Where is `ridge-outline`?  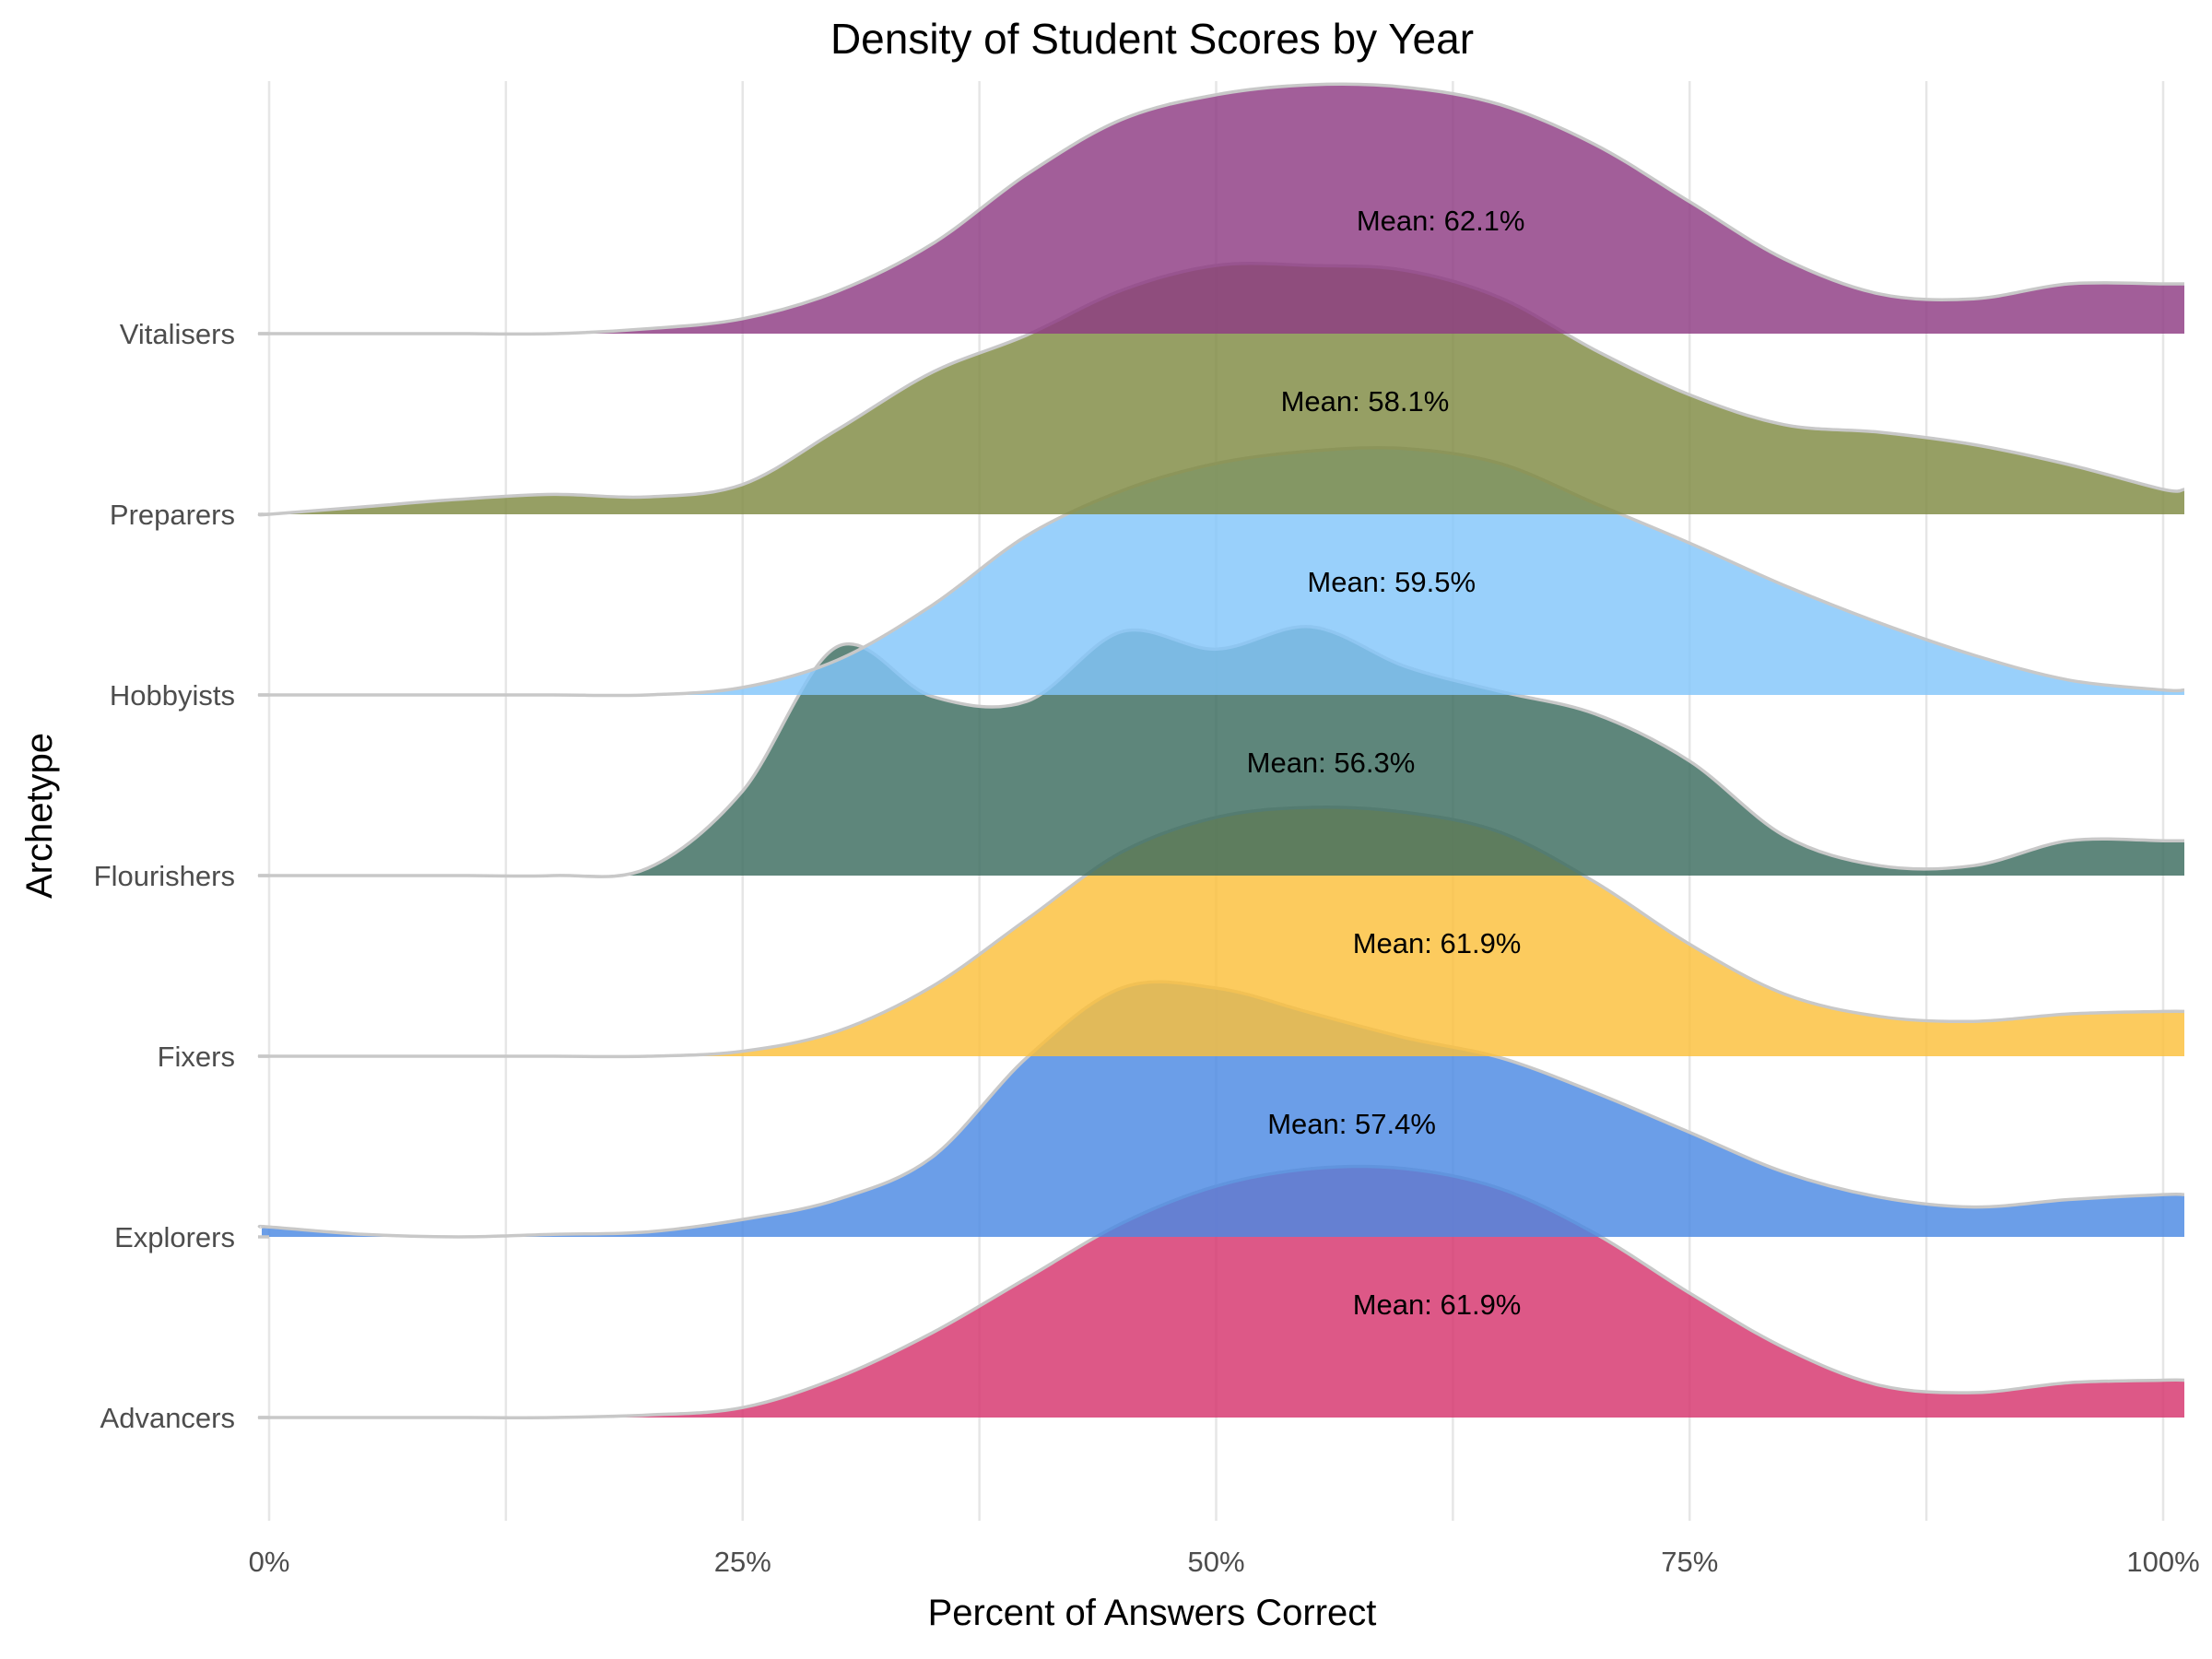
ridge-outline is located at coordinates (1220, 209).